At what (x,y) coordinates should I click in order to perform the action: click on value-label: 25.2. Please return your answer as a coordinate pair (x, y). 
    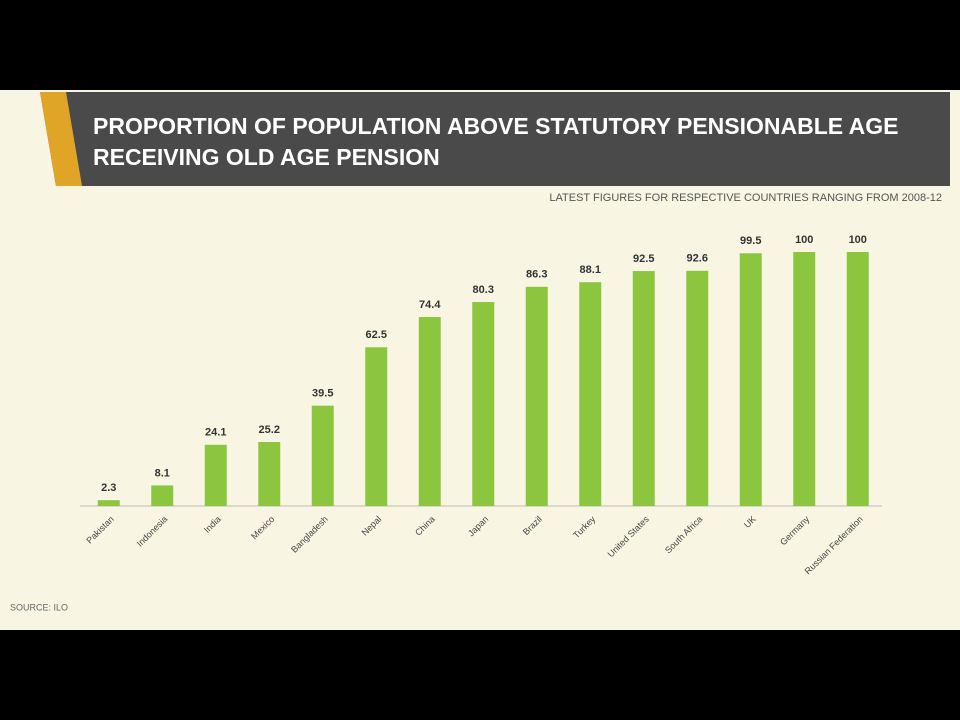
    Looking at the image, I should click on (269, 430).